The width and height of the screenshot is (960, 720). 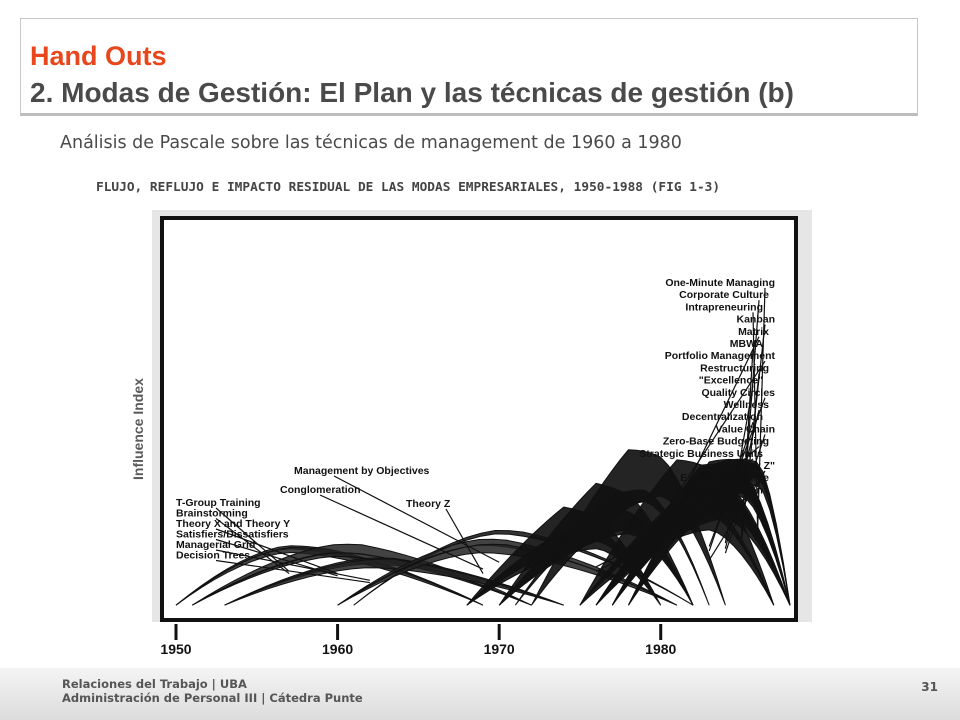 What do you see at coordinates (734, 368) in the screenshot?
I see `series-label: Restructuring` at bounding box center [734, 368].